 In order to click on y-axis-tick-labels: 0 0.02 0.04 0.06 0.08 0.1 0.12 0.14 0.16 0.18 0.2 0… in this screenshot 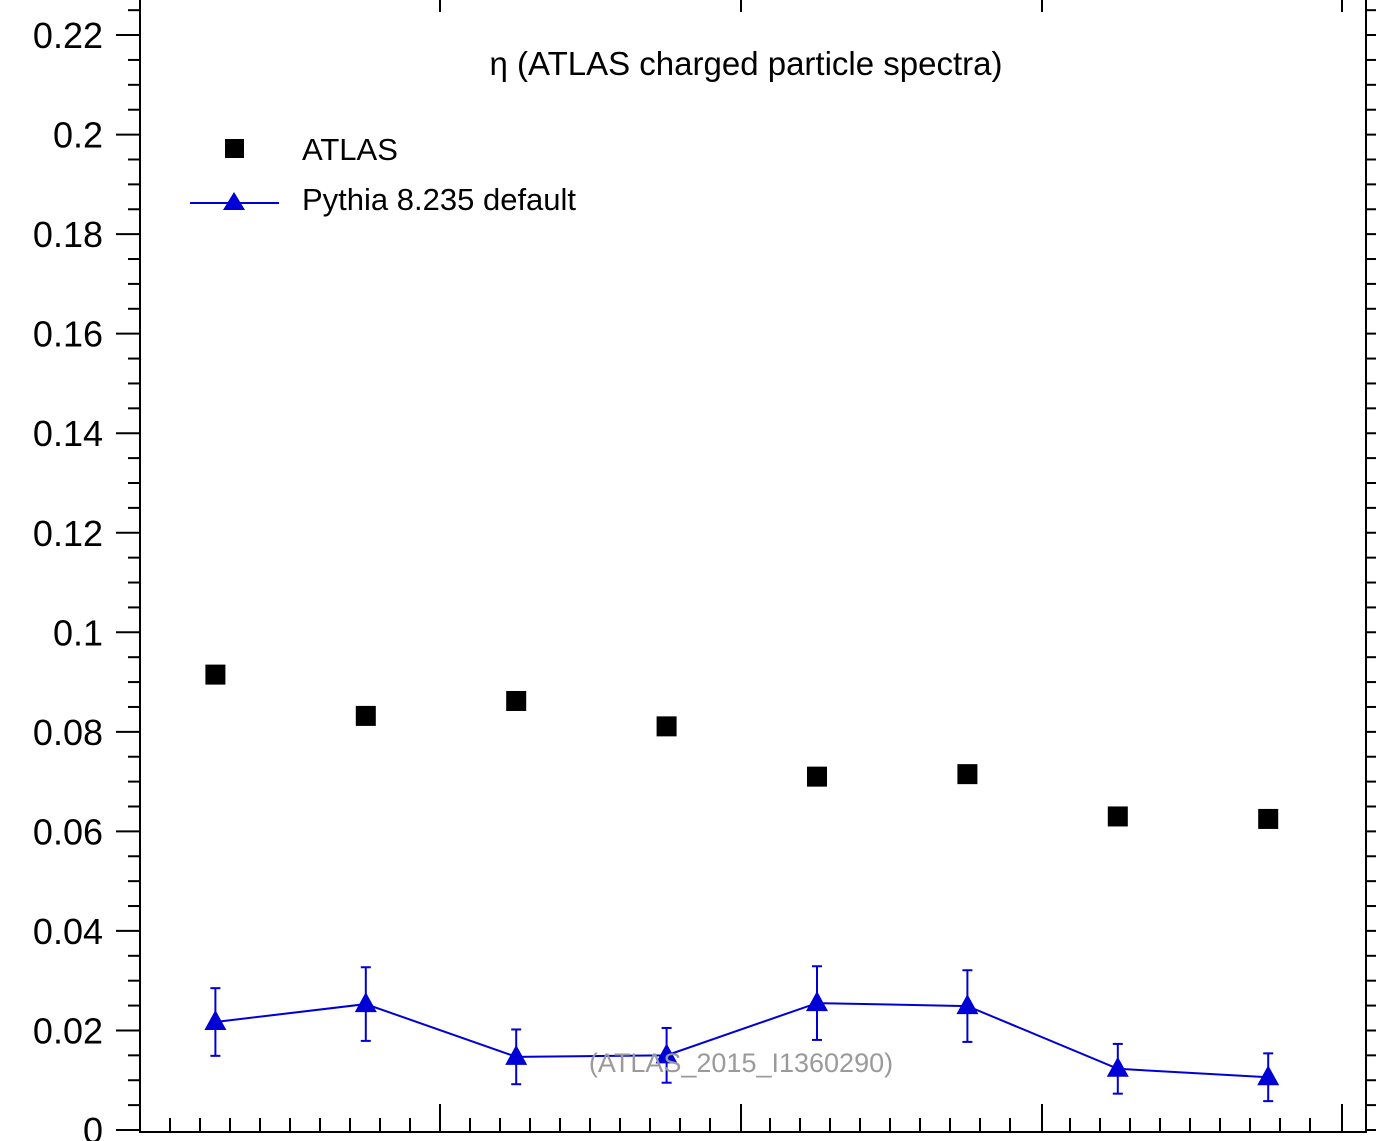, I will do `click(68, 578)`.